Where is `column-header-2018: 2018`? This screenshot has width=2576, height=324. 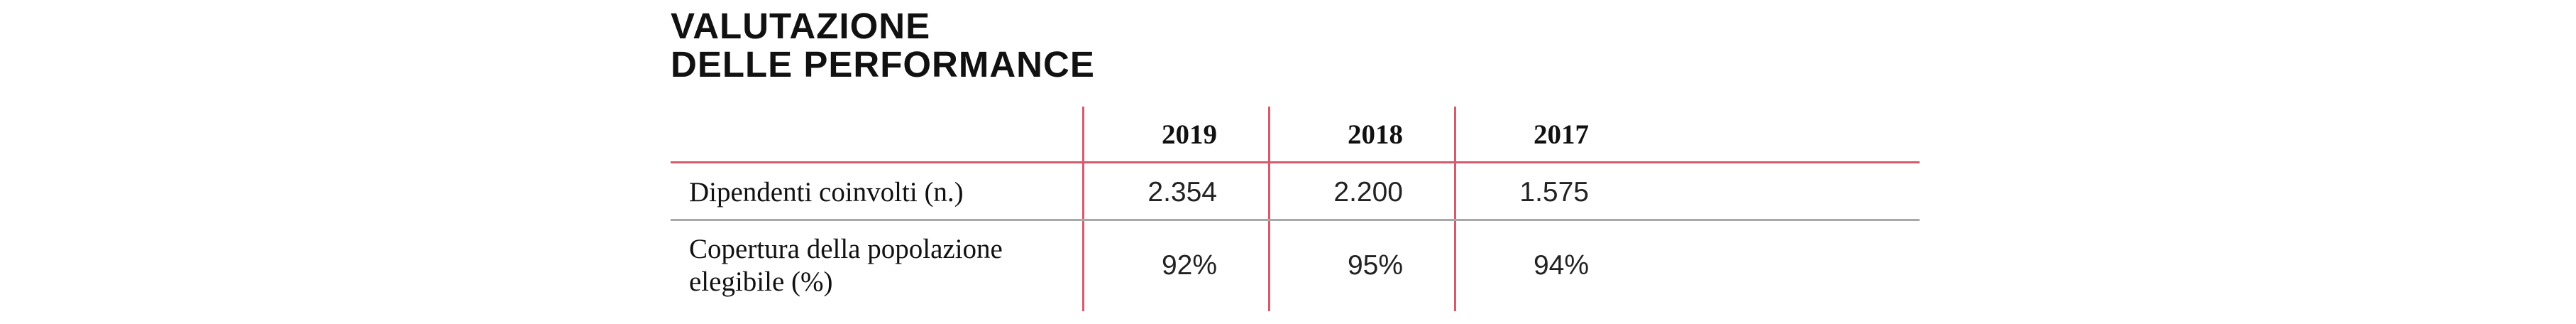
column-header-2018: 2018 is located at coordinates (1375, 134).